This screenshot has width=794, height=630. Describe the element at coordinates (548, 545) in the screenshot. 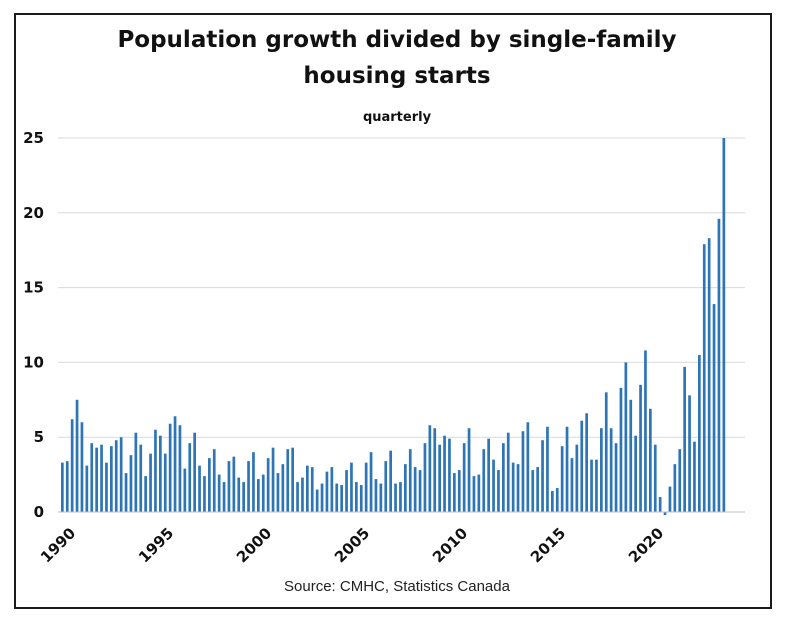

I see `x-tick-label: 2015` at that location.